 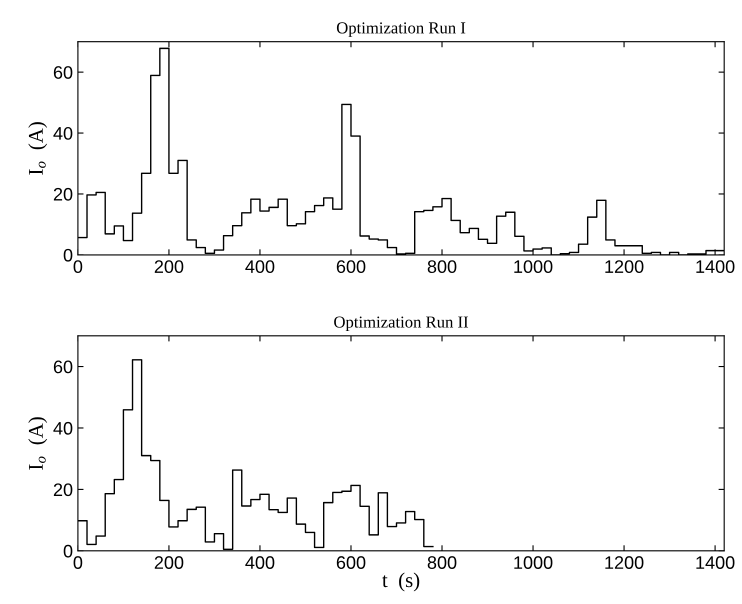 I want to click on chart-title: Optimization Run I, so click(x=401, y=29).